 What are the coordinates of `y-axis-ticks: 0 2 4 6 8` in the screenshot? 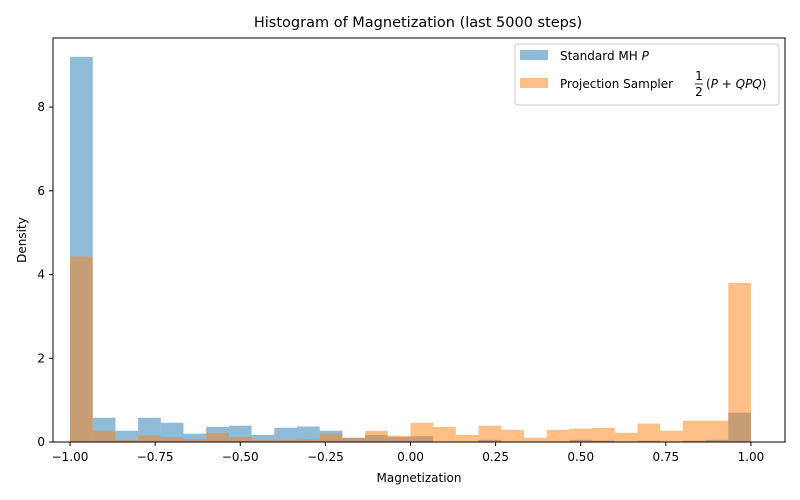 It's located at (45, 274).